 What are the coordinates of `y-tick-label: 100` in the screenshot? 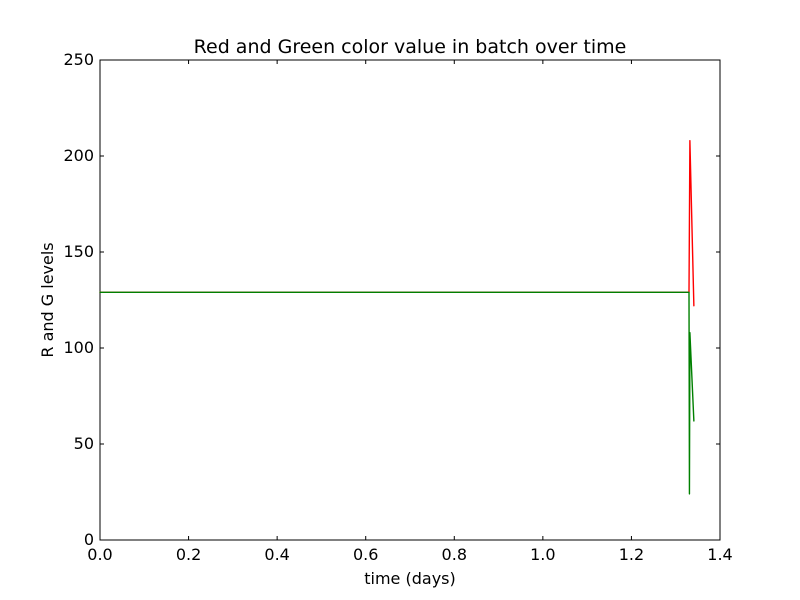 It's located at (78, 347).